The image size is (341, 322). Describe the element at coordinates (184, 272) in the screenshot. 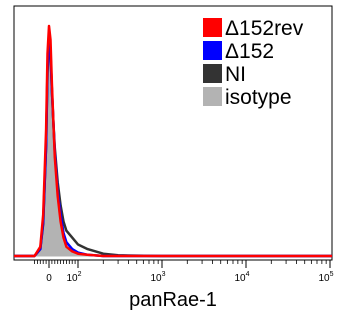

I see `x-axis: 0 10² 10³ 10⁴ 10⁵` at that location.